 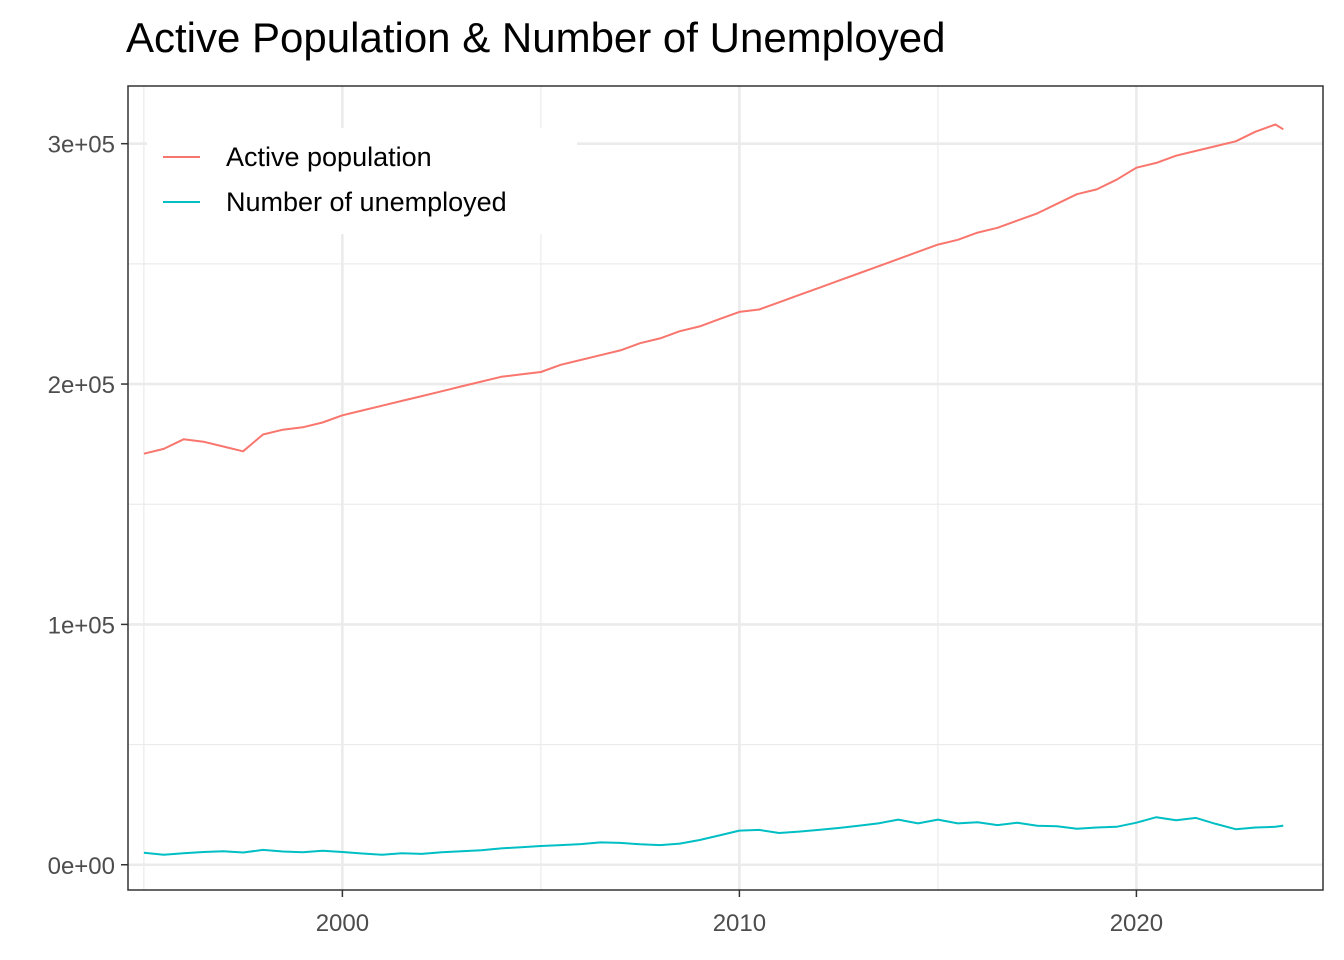 I want to click on y-tick-label: 3e+05, so click(x=81, y=145).